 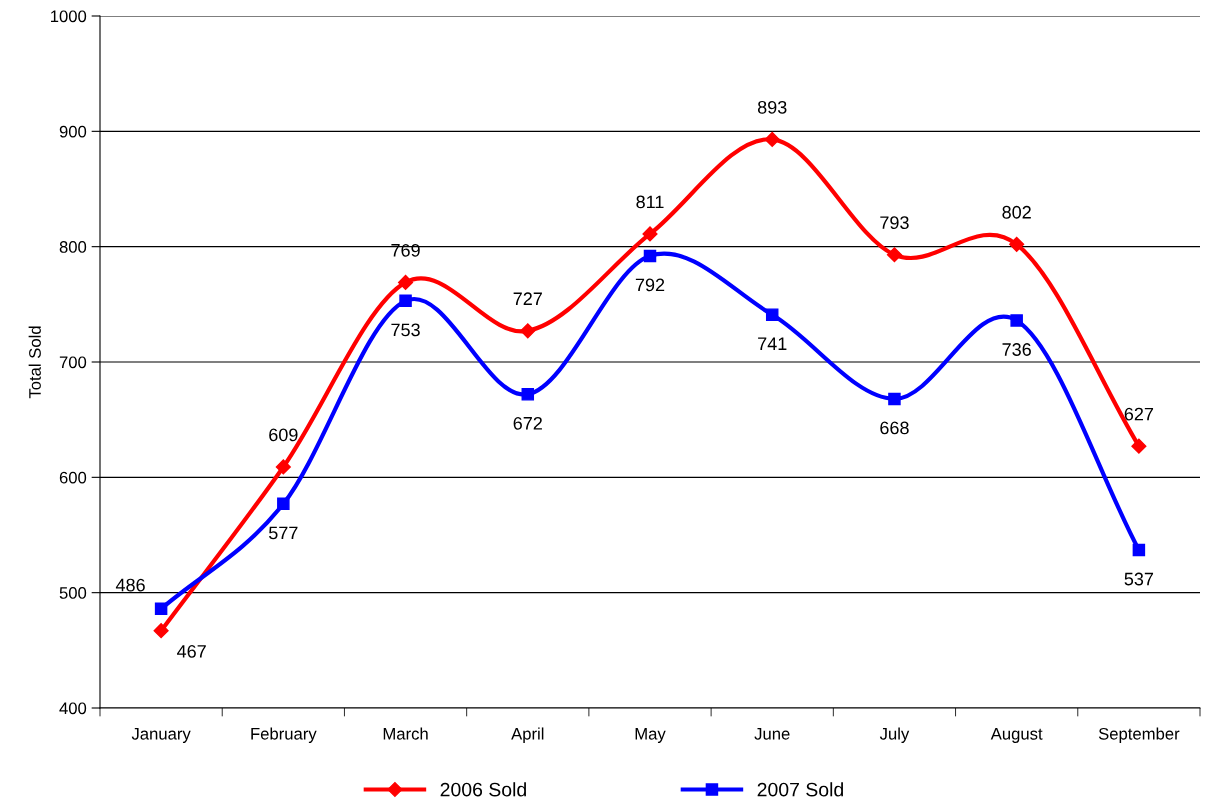 I want to click on data-label: 792, so click(x=650, y=285).